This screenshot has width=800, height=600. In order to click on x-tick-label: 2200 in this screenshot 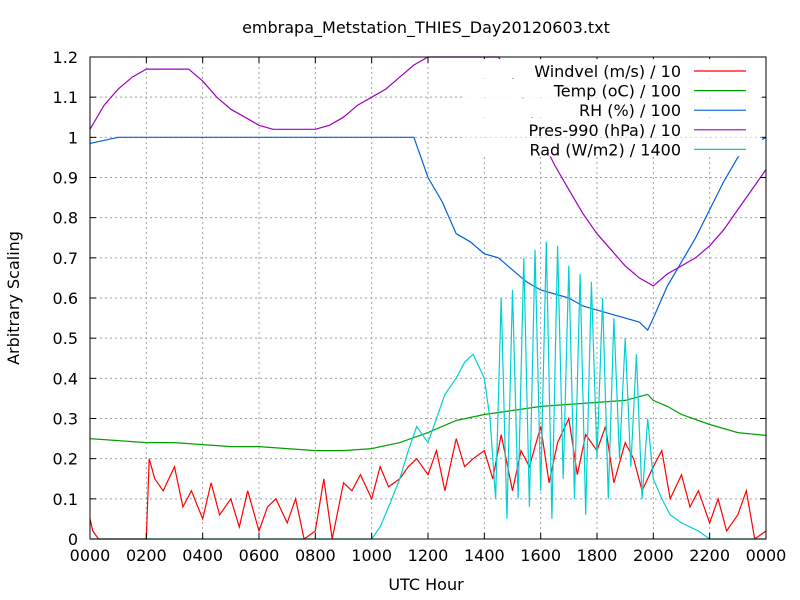, I will do `click(709, 555)`.